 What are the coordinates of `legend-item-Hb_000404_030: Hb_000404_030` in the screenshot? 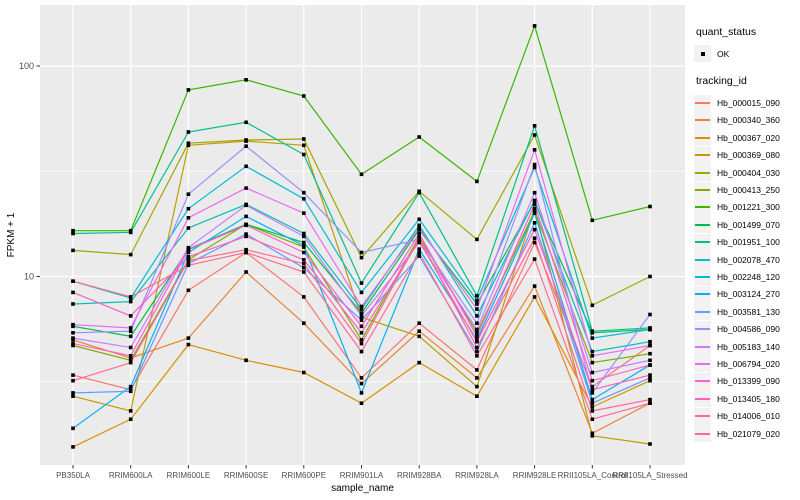 It's located at (747, 173).